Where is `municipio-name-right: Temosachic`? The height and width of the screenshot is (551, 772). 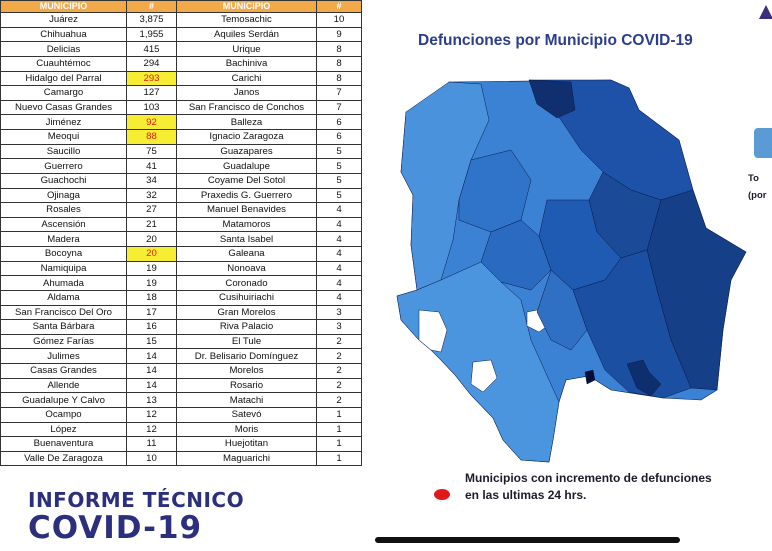 municipio-name-right: Temosachic is located at coordinates (246, 20).